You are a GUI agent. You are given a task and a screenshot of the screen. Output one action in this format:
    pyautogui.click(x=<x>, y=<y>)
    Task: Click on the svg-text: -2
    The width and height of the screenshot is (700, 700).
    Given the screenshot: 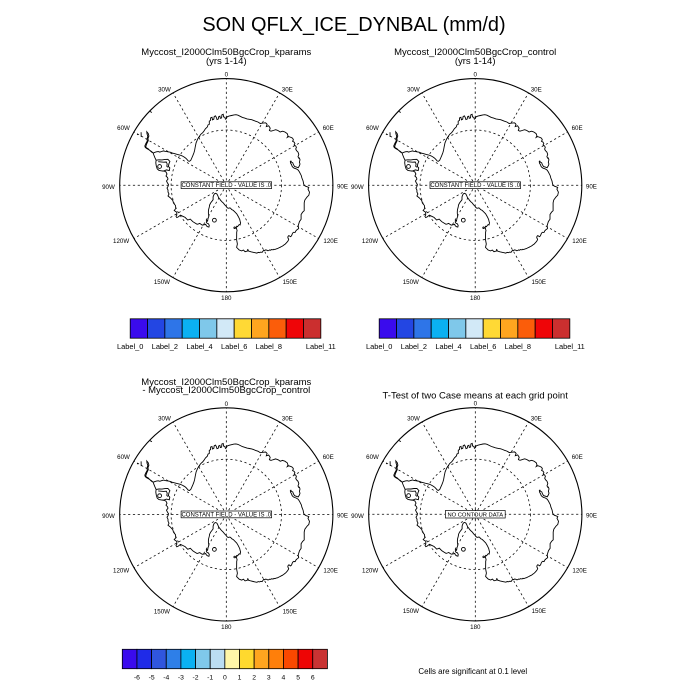 What is the action you would take?
    pyautogui.click(x=196, y=677)
    